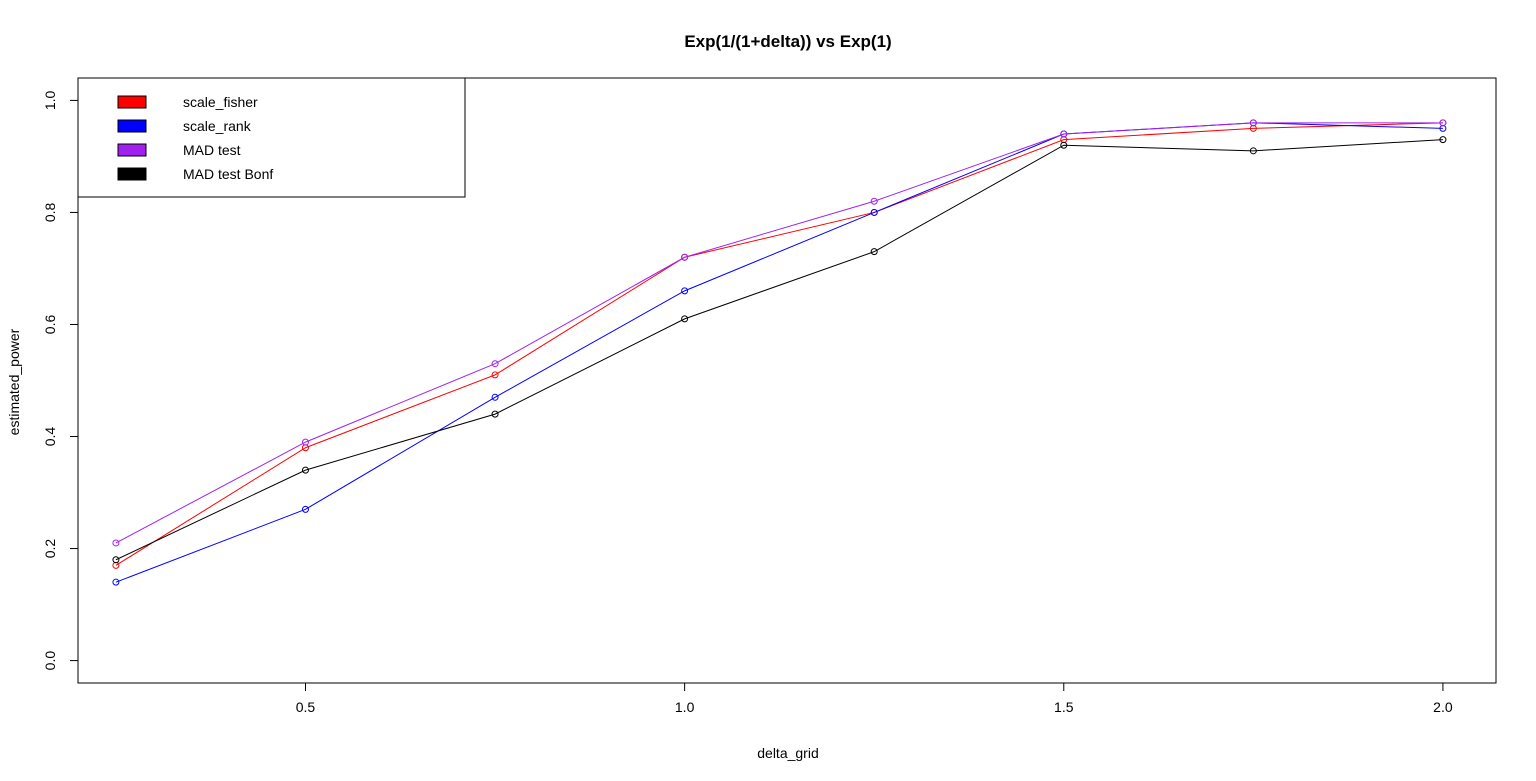 The width and height of the screenshot is (1536, 781). Describe the element at coordinates (217, 126) in the screenshot. I see `legend-entry-label: scale_rank` at that location.